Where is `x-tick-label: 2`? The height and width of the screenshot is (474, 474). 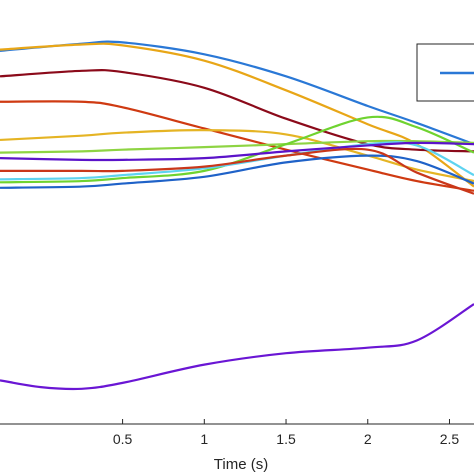 x-tick-label: 2 is located at coordinates (368, 439).